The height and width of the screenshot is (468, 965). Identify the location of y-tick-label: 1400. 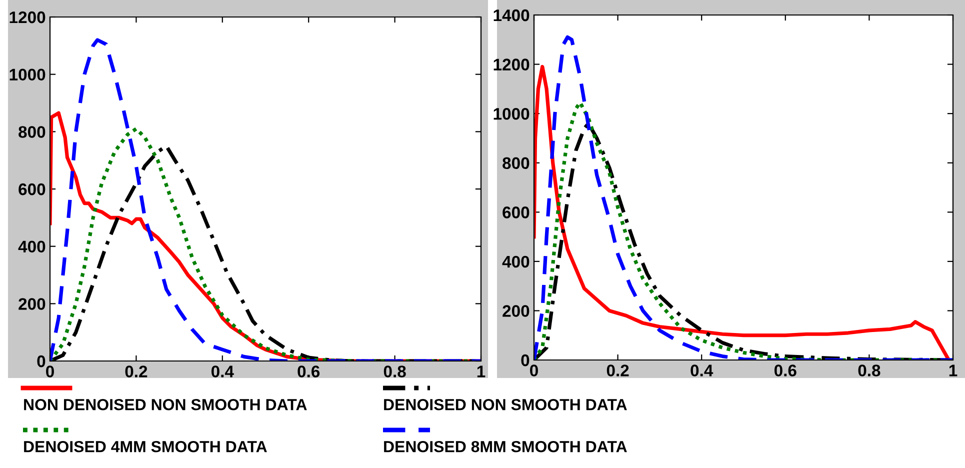
(512, 15).